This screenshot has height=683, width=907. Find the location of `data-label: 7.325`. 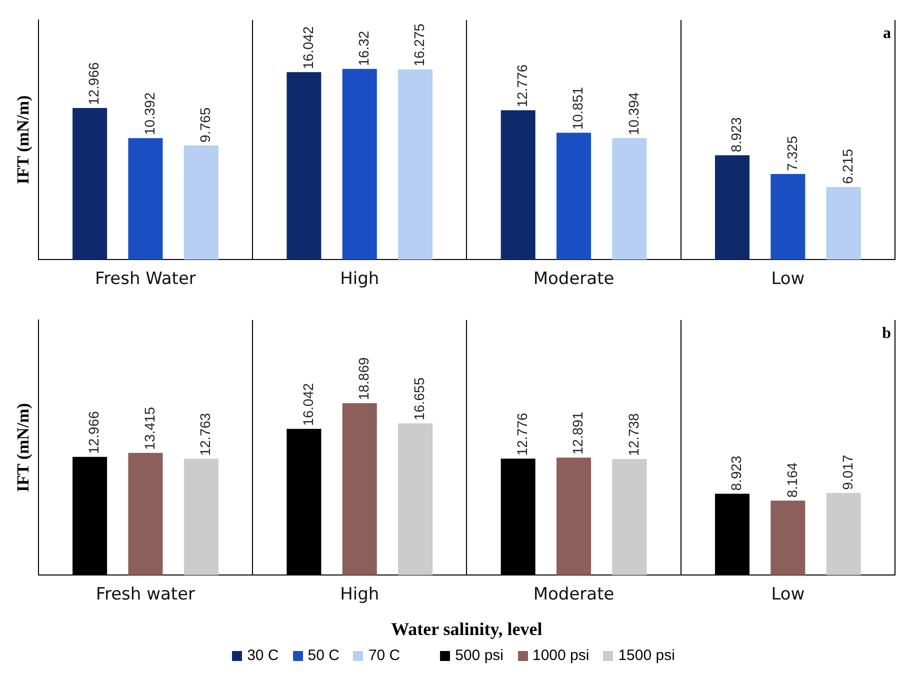

data-label: 7.325 is located at coordinates (792, 153).